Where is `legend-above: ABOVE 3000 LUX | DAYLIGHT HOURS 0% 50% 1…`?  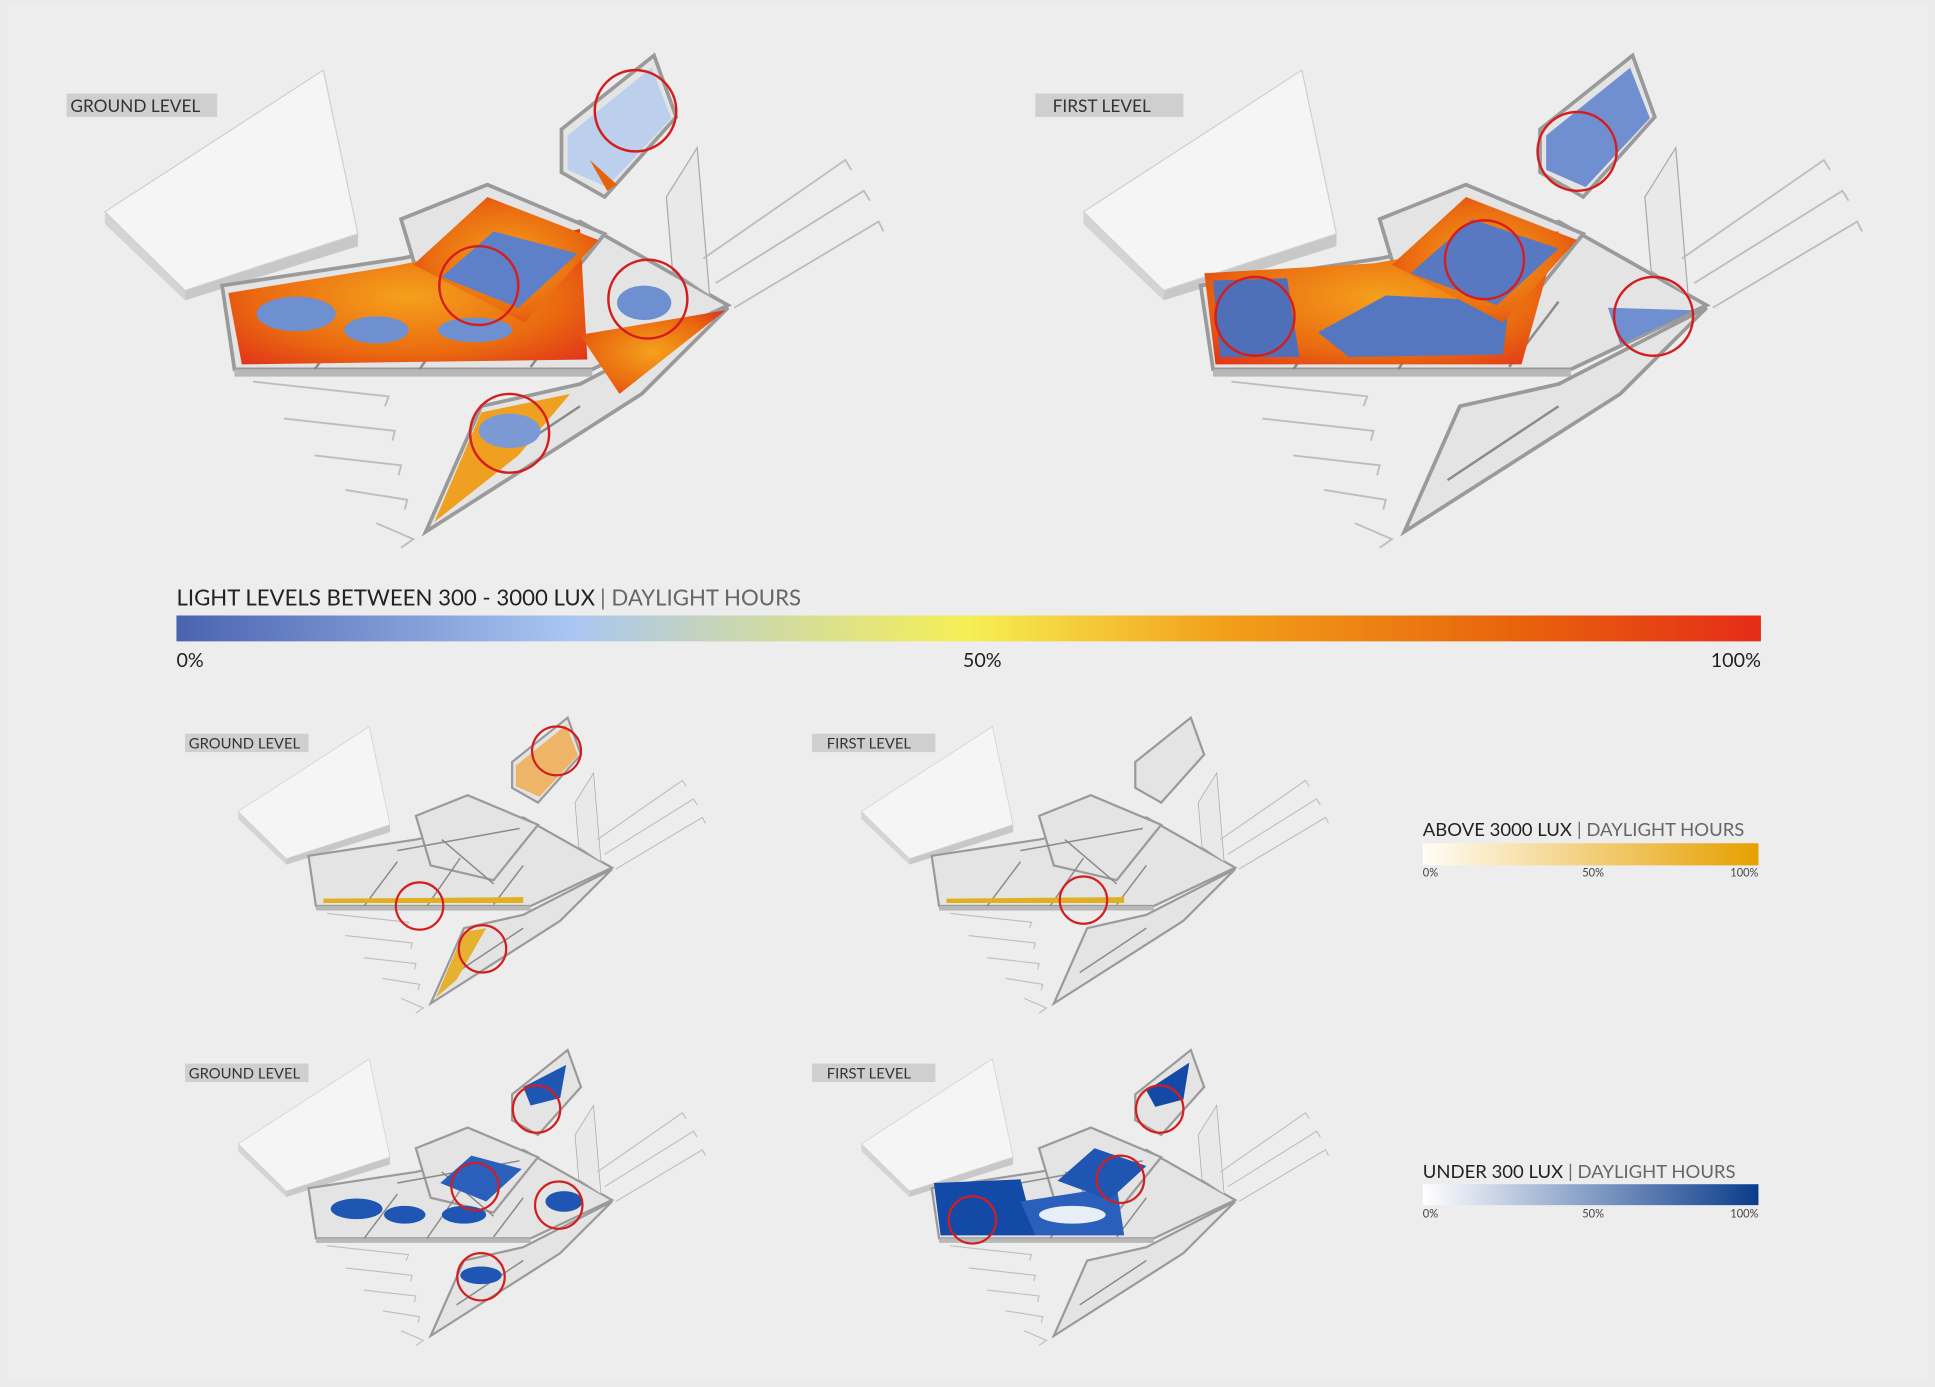
legend-above: ABOVE 3000 LUX | DAYLIGHT HOURS 0% 50% 1… is located at coordinates (1590, 848).